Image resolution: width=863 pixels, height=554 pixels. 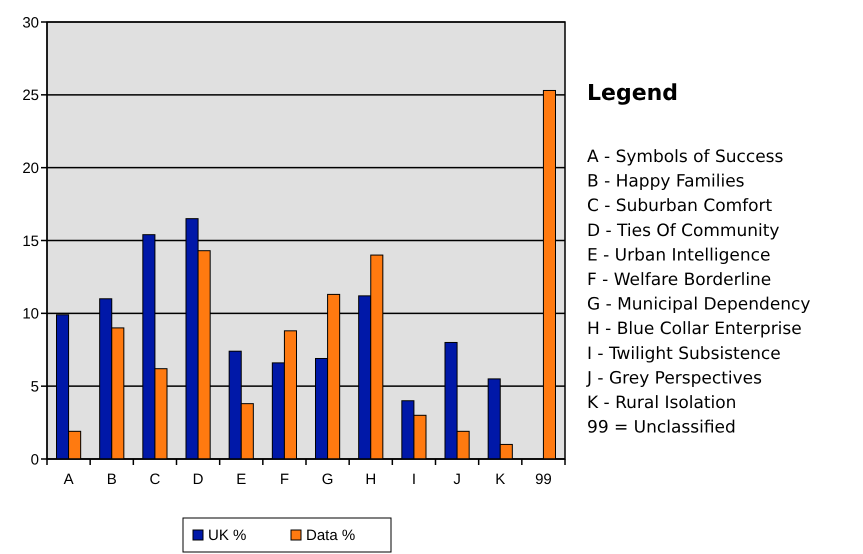 I want to click on y-tick-label: 10, so click(x=30, y=314).